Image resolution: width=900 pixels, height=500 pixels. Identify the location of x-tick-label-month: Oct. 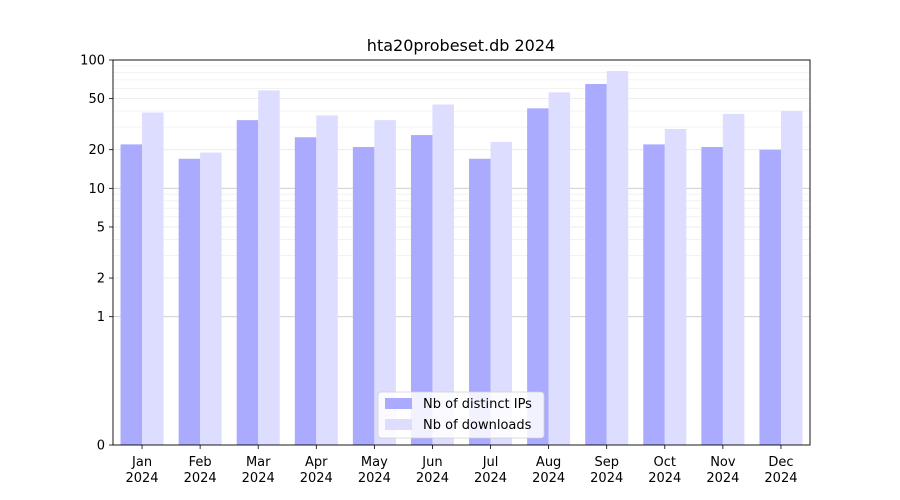
(665, 462).